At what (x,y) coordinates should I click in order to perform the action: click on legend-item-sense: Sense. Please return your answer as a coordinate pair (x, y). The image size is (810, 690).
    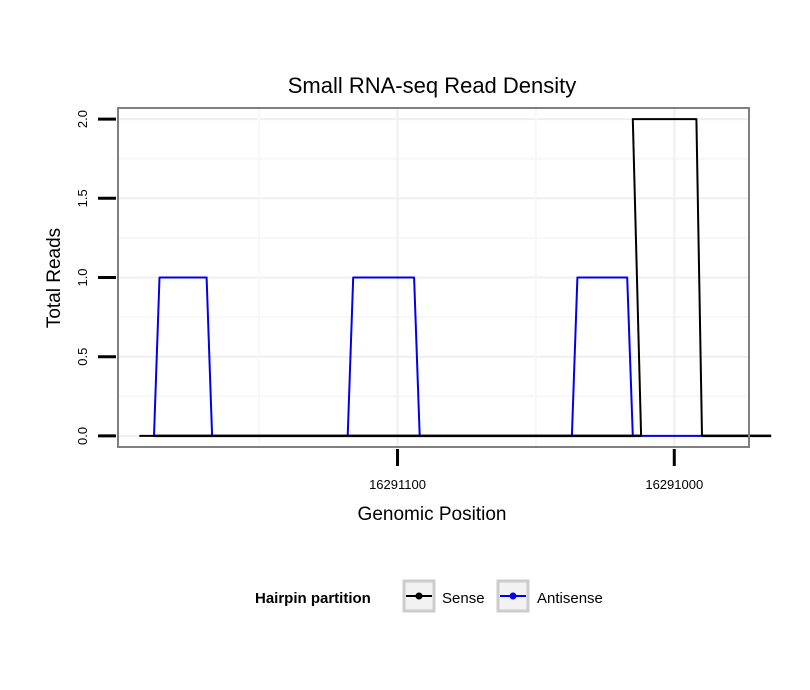
    Looking at the image, I should click on (443, 596).